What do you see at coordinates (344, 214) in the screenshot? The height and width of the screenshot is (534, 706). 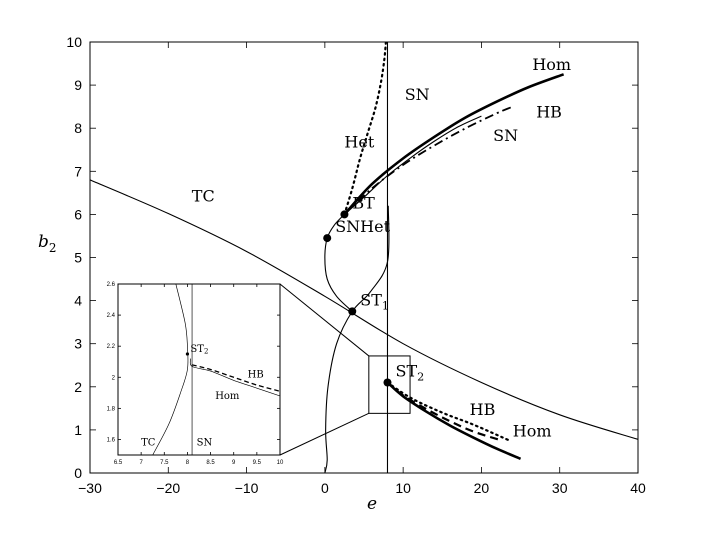 I see `point-bt` at bounding box center [344, 214].